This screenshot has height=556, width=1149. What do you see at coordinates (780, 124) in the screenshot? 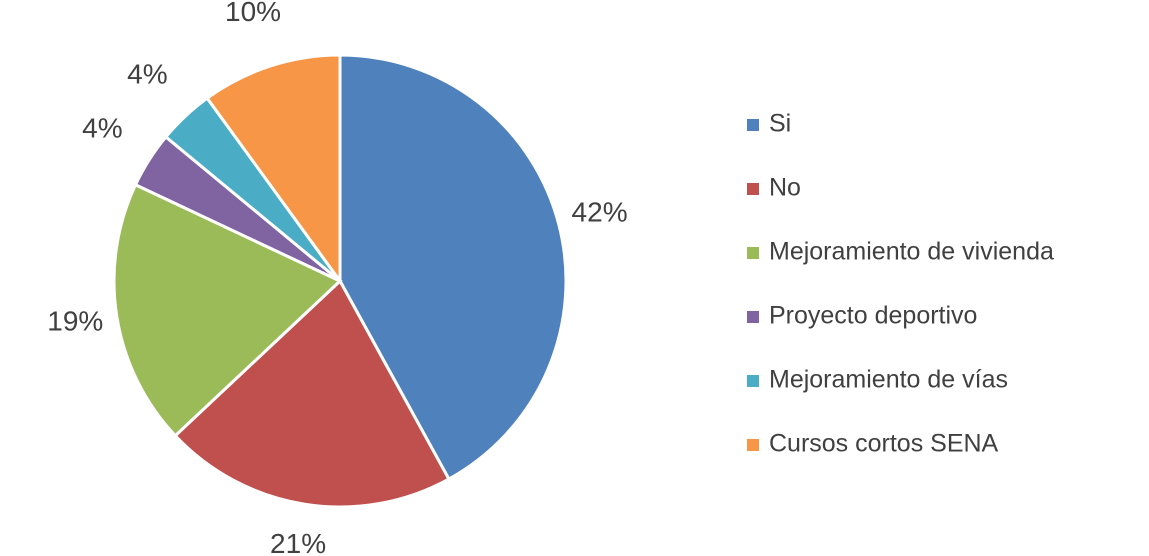
I see `legend-label: Si` at bounding box center [780, 124].